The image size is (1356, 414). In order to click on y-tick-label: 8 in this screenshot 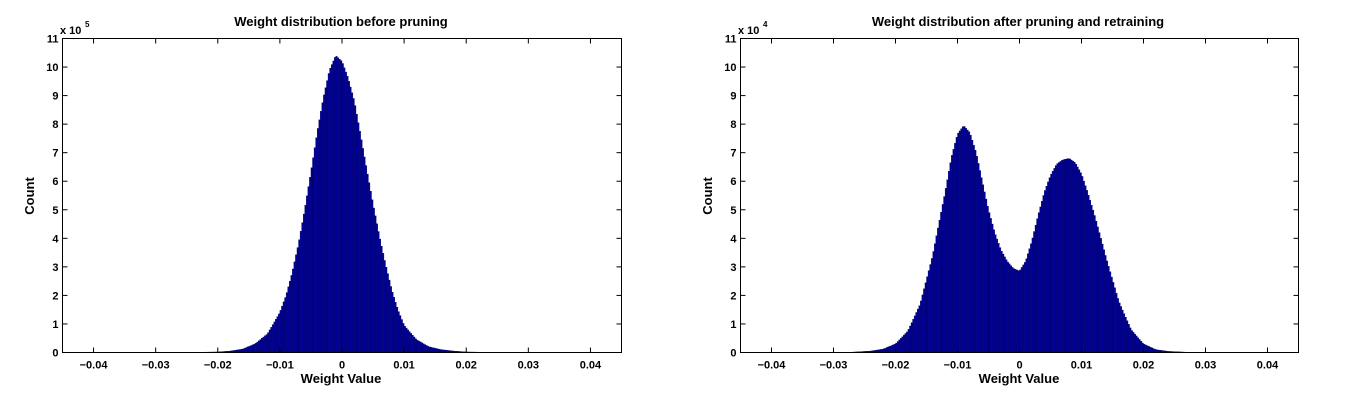, I will do `click(733, 125)`.